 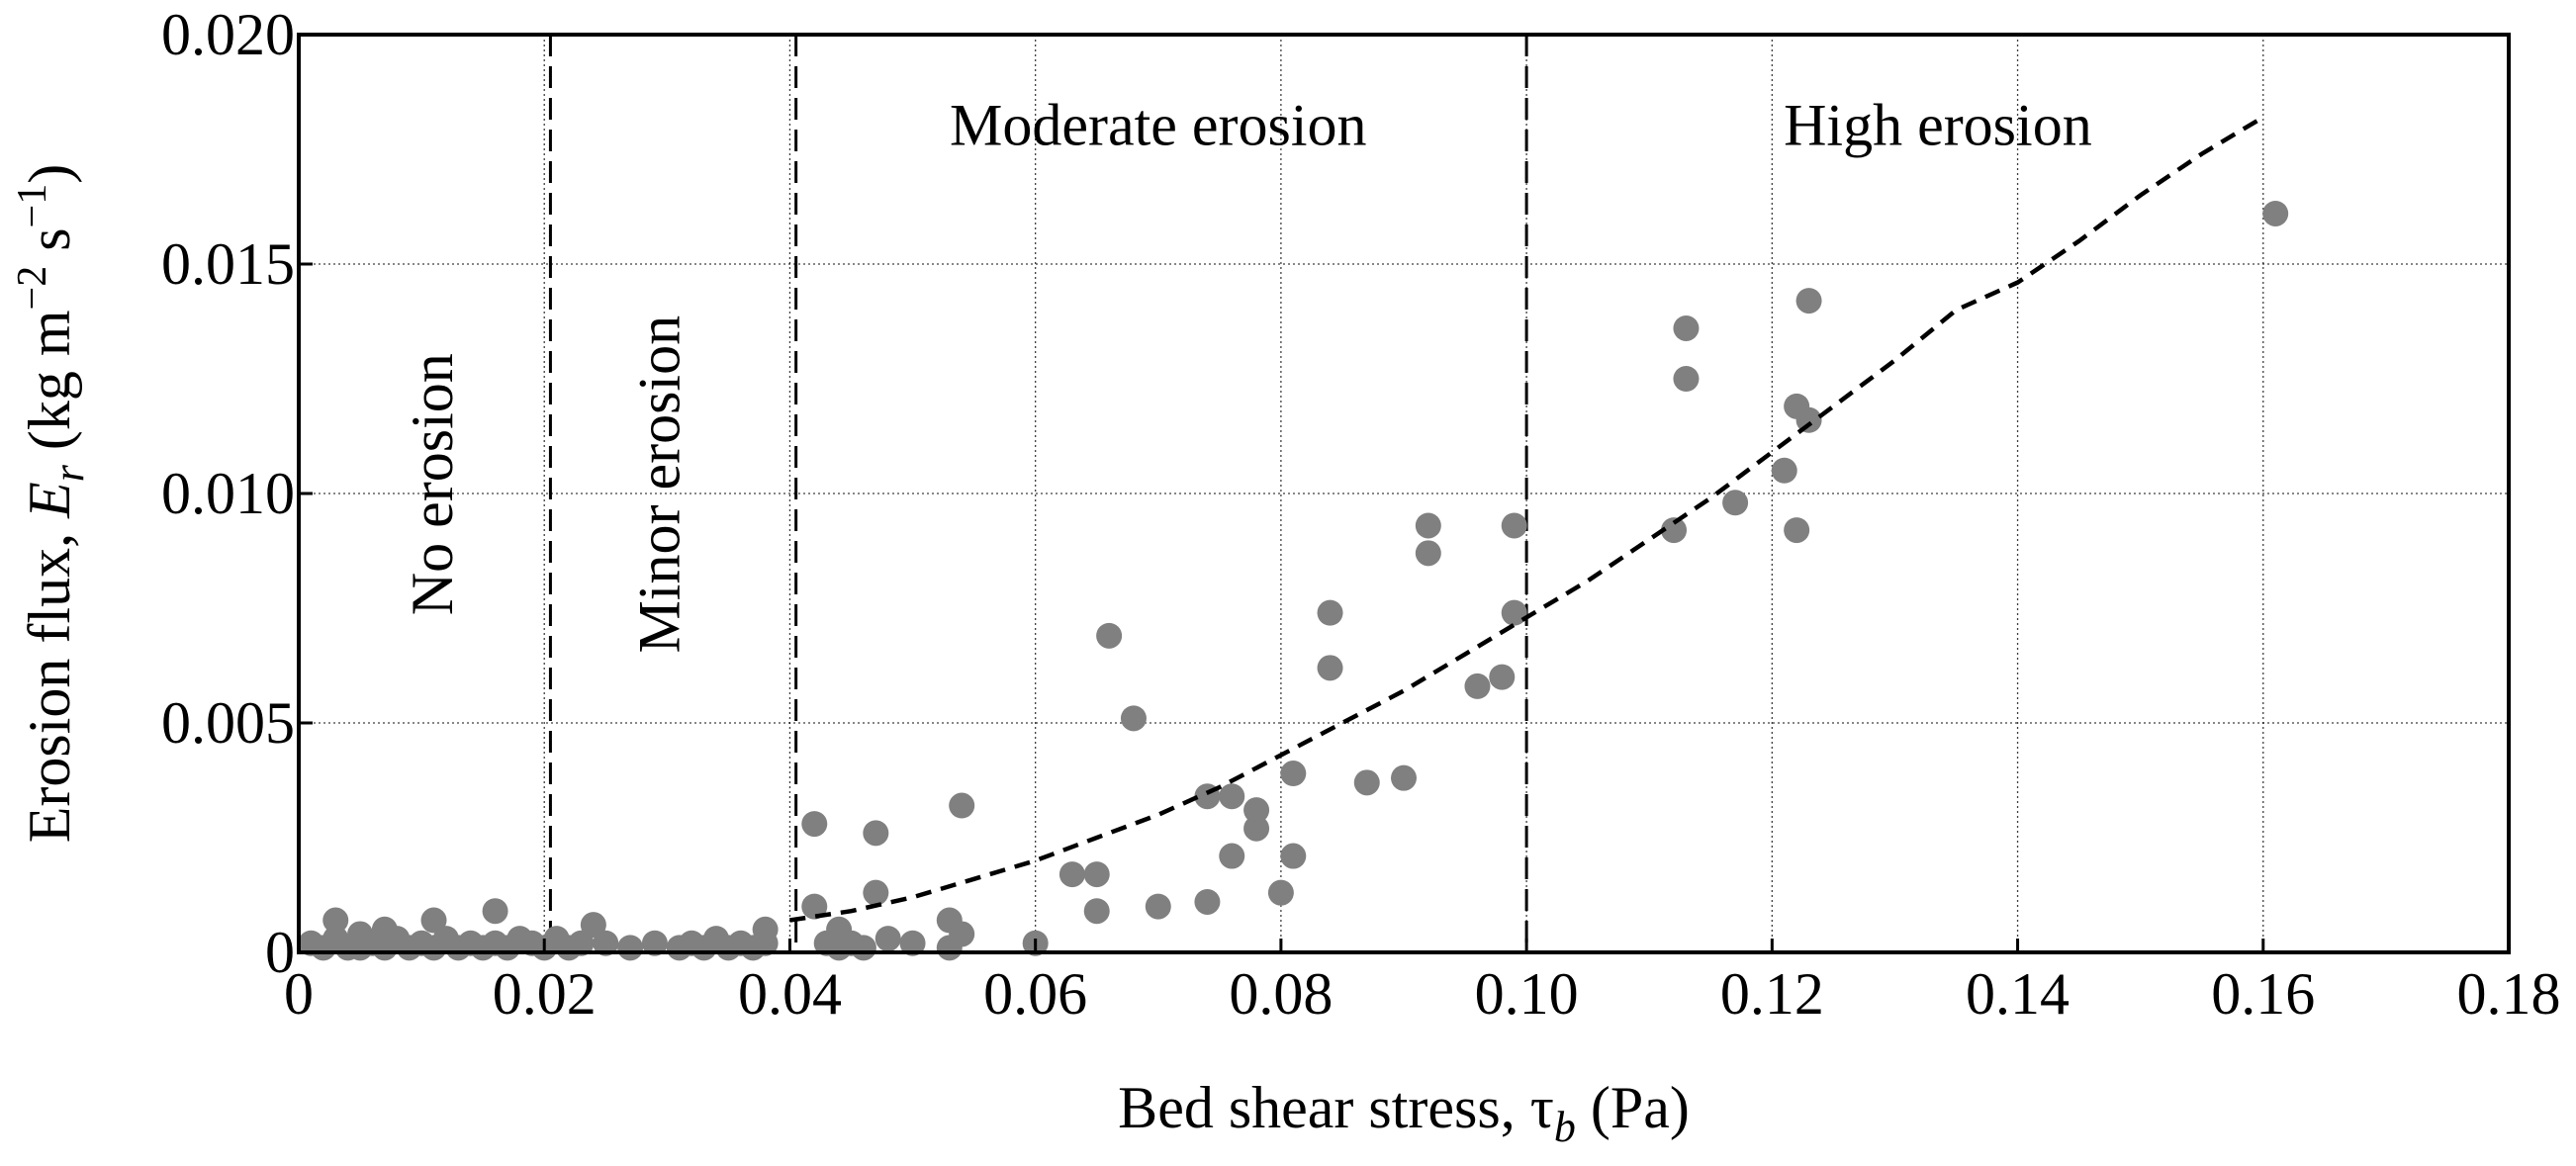 What do you see at coordinates (1527, 994) in the screenshot?
I see `x-tick-label: 0.10` at bounding box center [1527, 994].